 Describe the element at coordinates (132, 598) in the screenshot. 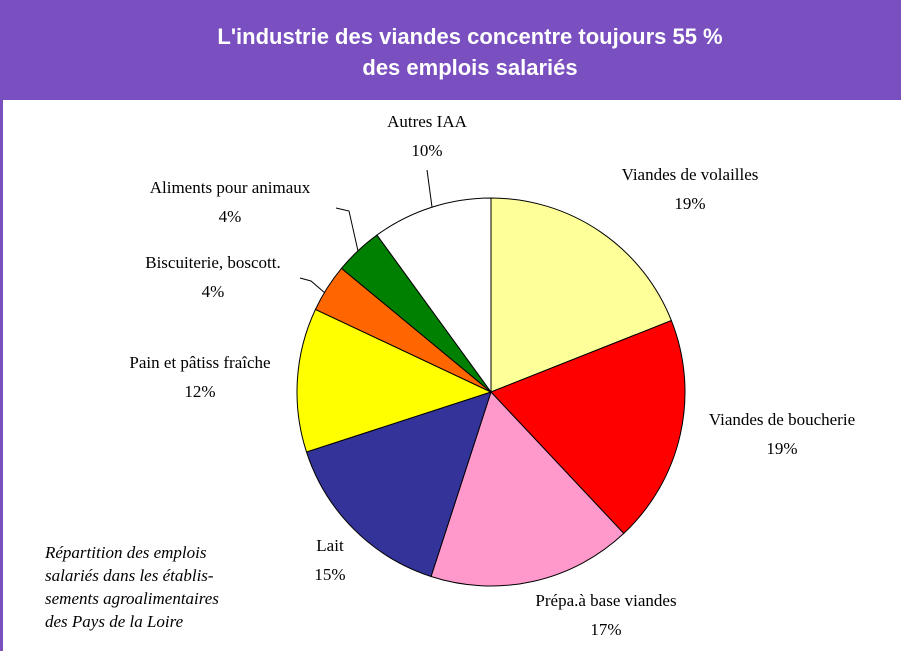

I see `caption: sements agroalimentaires` at that location.